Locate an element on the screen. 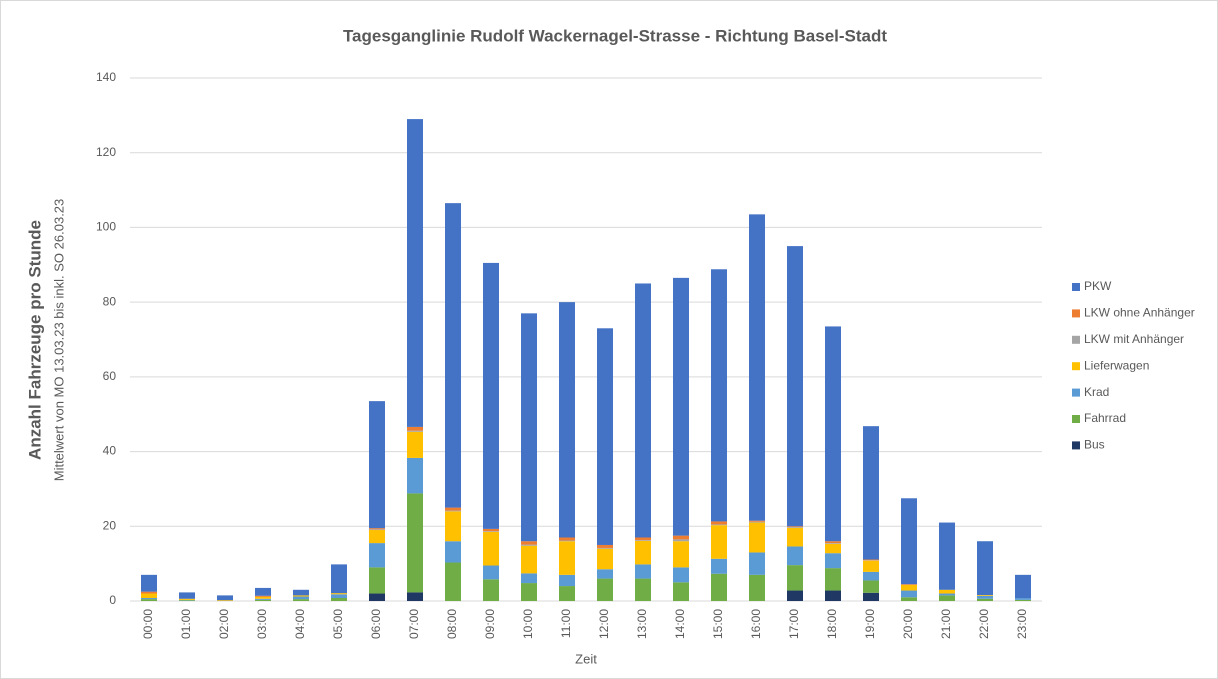  y-tick-label: 140 is located at coordinates (106, 77).